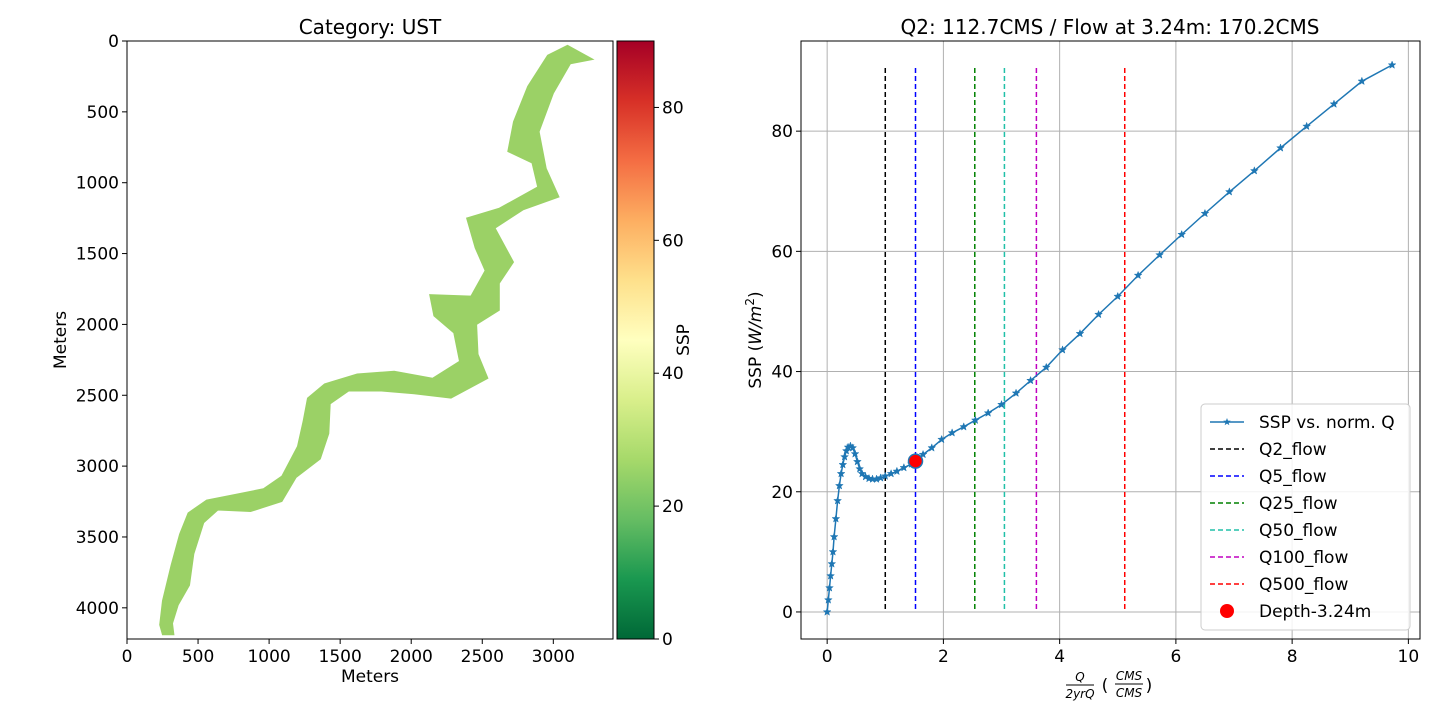  Describe the element at coordinates (1293, 477) in the screenshot. I see `legend-vline-label: Q5_flow` at that location.